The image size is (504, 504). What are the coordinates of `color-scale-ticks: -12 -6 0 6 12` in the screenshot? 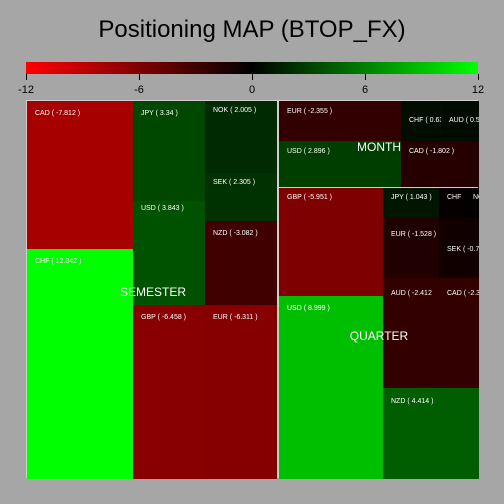 It's located at (252, 89).